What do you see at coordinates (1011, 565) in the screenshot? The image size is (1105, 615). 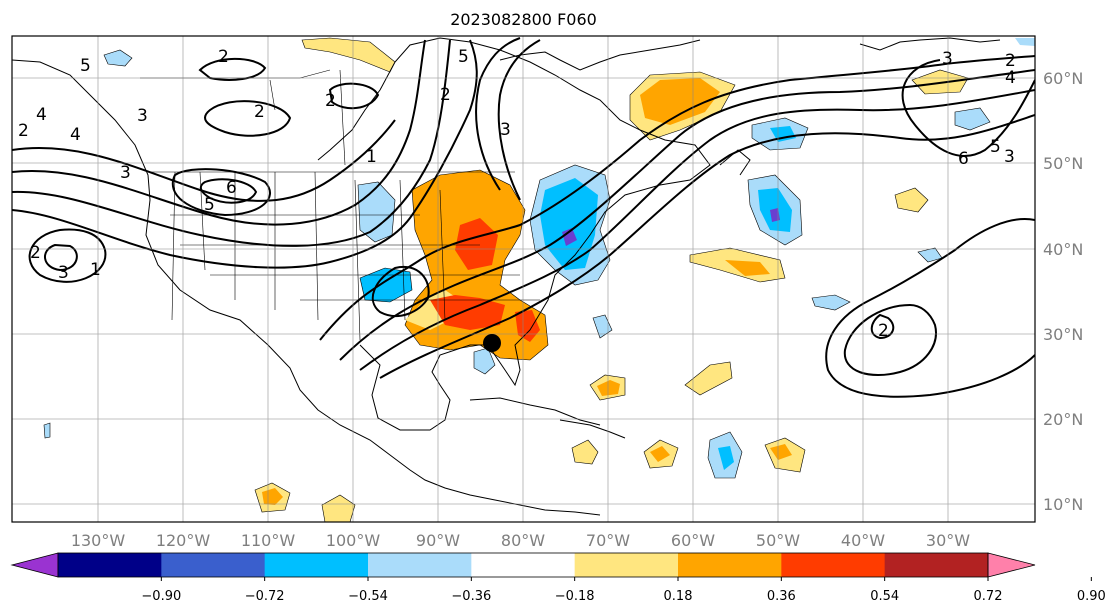 I see `colorbar-extend-right` at bounding box center [1011, 565].